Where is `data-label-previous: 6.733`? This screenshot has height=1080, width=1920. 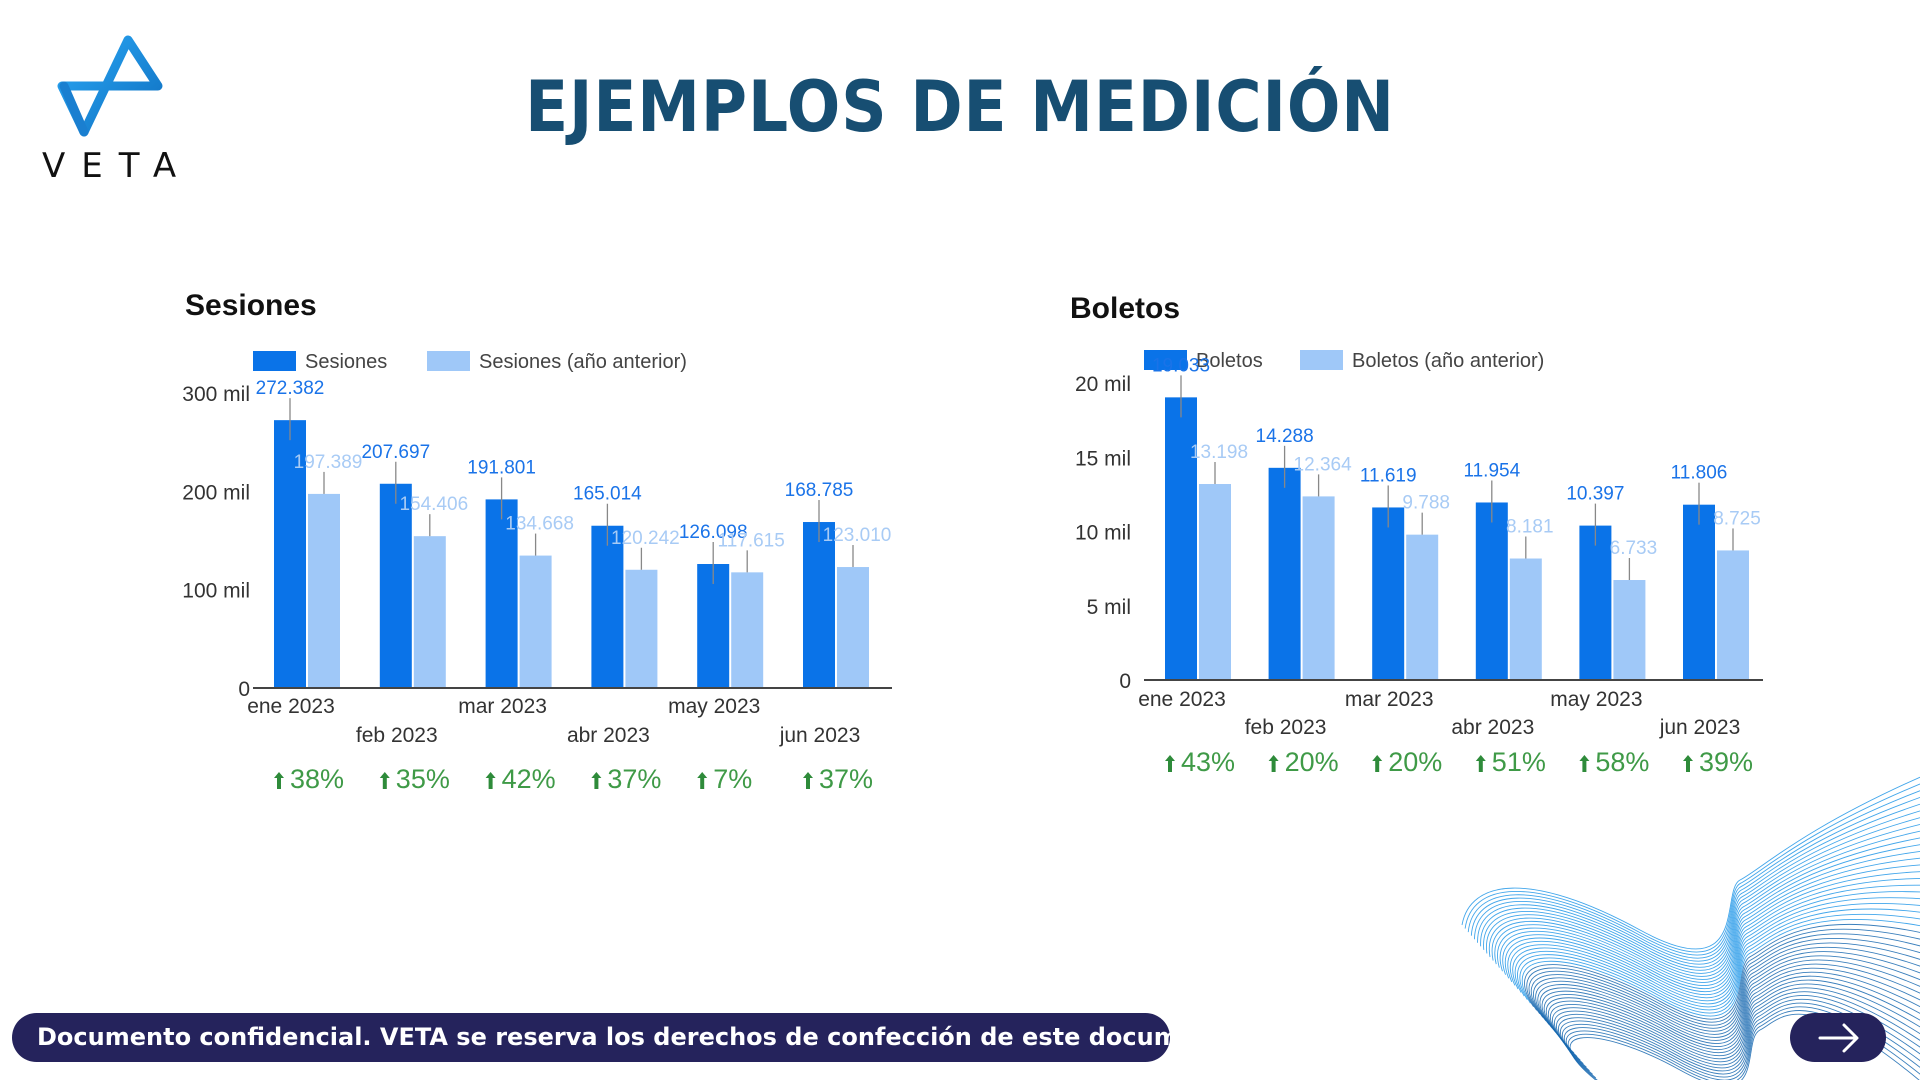 data-label-previous: 6.733 is located at coordinates (1634, 548).